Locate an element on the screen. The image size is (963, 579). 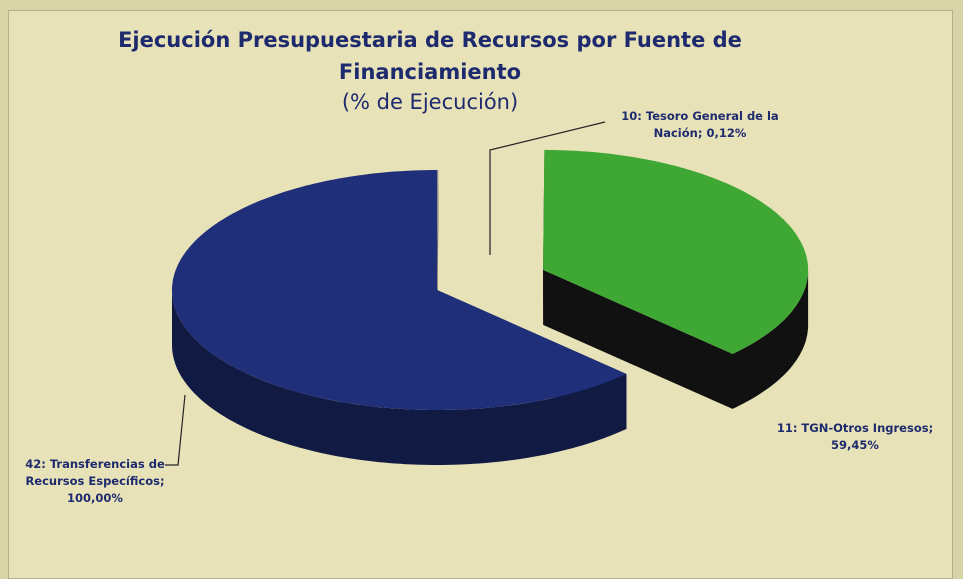
data-label: 10: Tesoro General de la Nación; 0,12% is located at coordinates (700, 125).